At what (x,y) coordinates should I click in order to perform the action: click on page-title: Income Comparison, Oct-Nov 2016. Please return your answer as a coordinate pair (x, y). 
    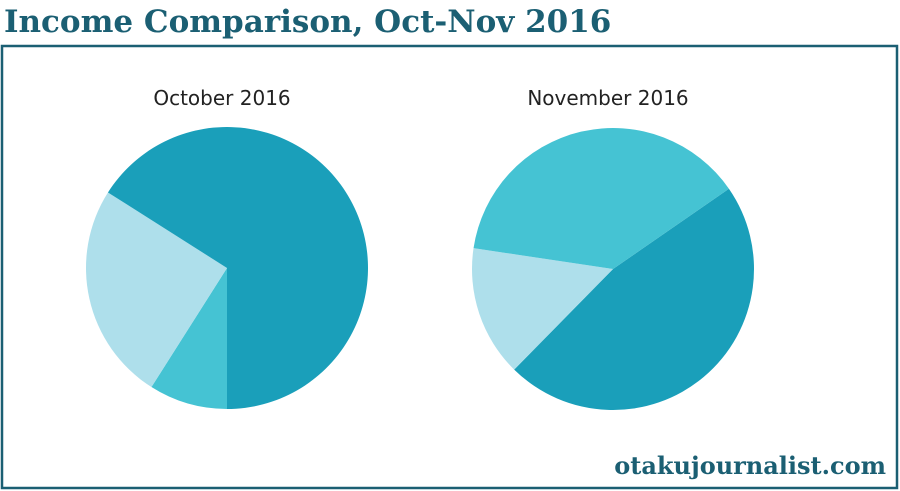
    Looking at the image, I should click on (307, 22).